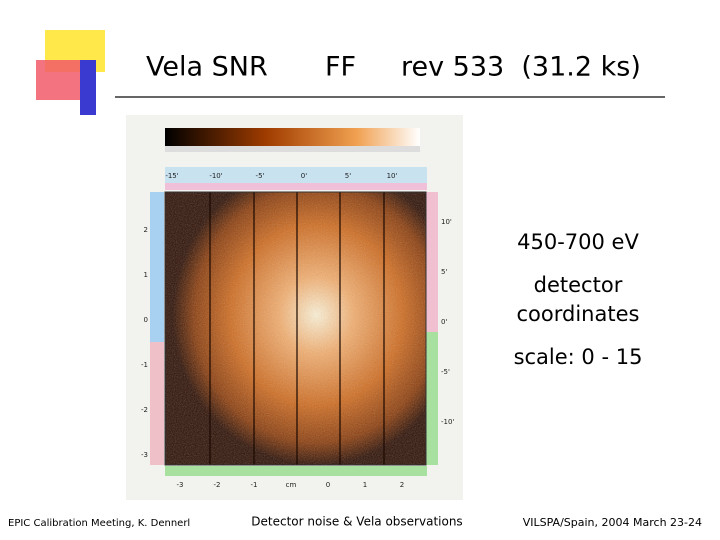 This screenshot has height=540, width=720. Describe the element at coordinates (612, 522) in the screenshot. I see `footer-right: VILSPA/Spain, 2004 March 23-24` at that location.